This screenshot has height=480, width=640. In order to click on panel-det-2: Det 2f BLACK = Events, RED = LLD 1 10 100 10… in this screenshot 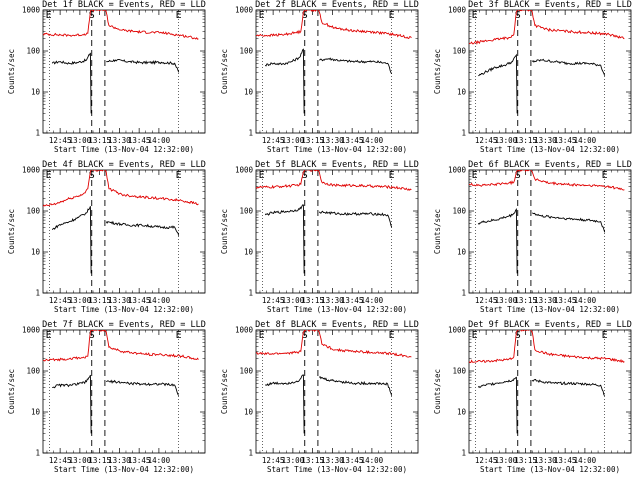, I will do `click(319, 77)`.